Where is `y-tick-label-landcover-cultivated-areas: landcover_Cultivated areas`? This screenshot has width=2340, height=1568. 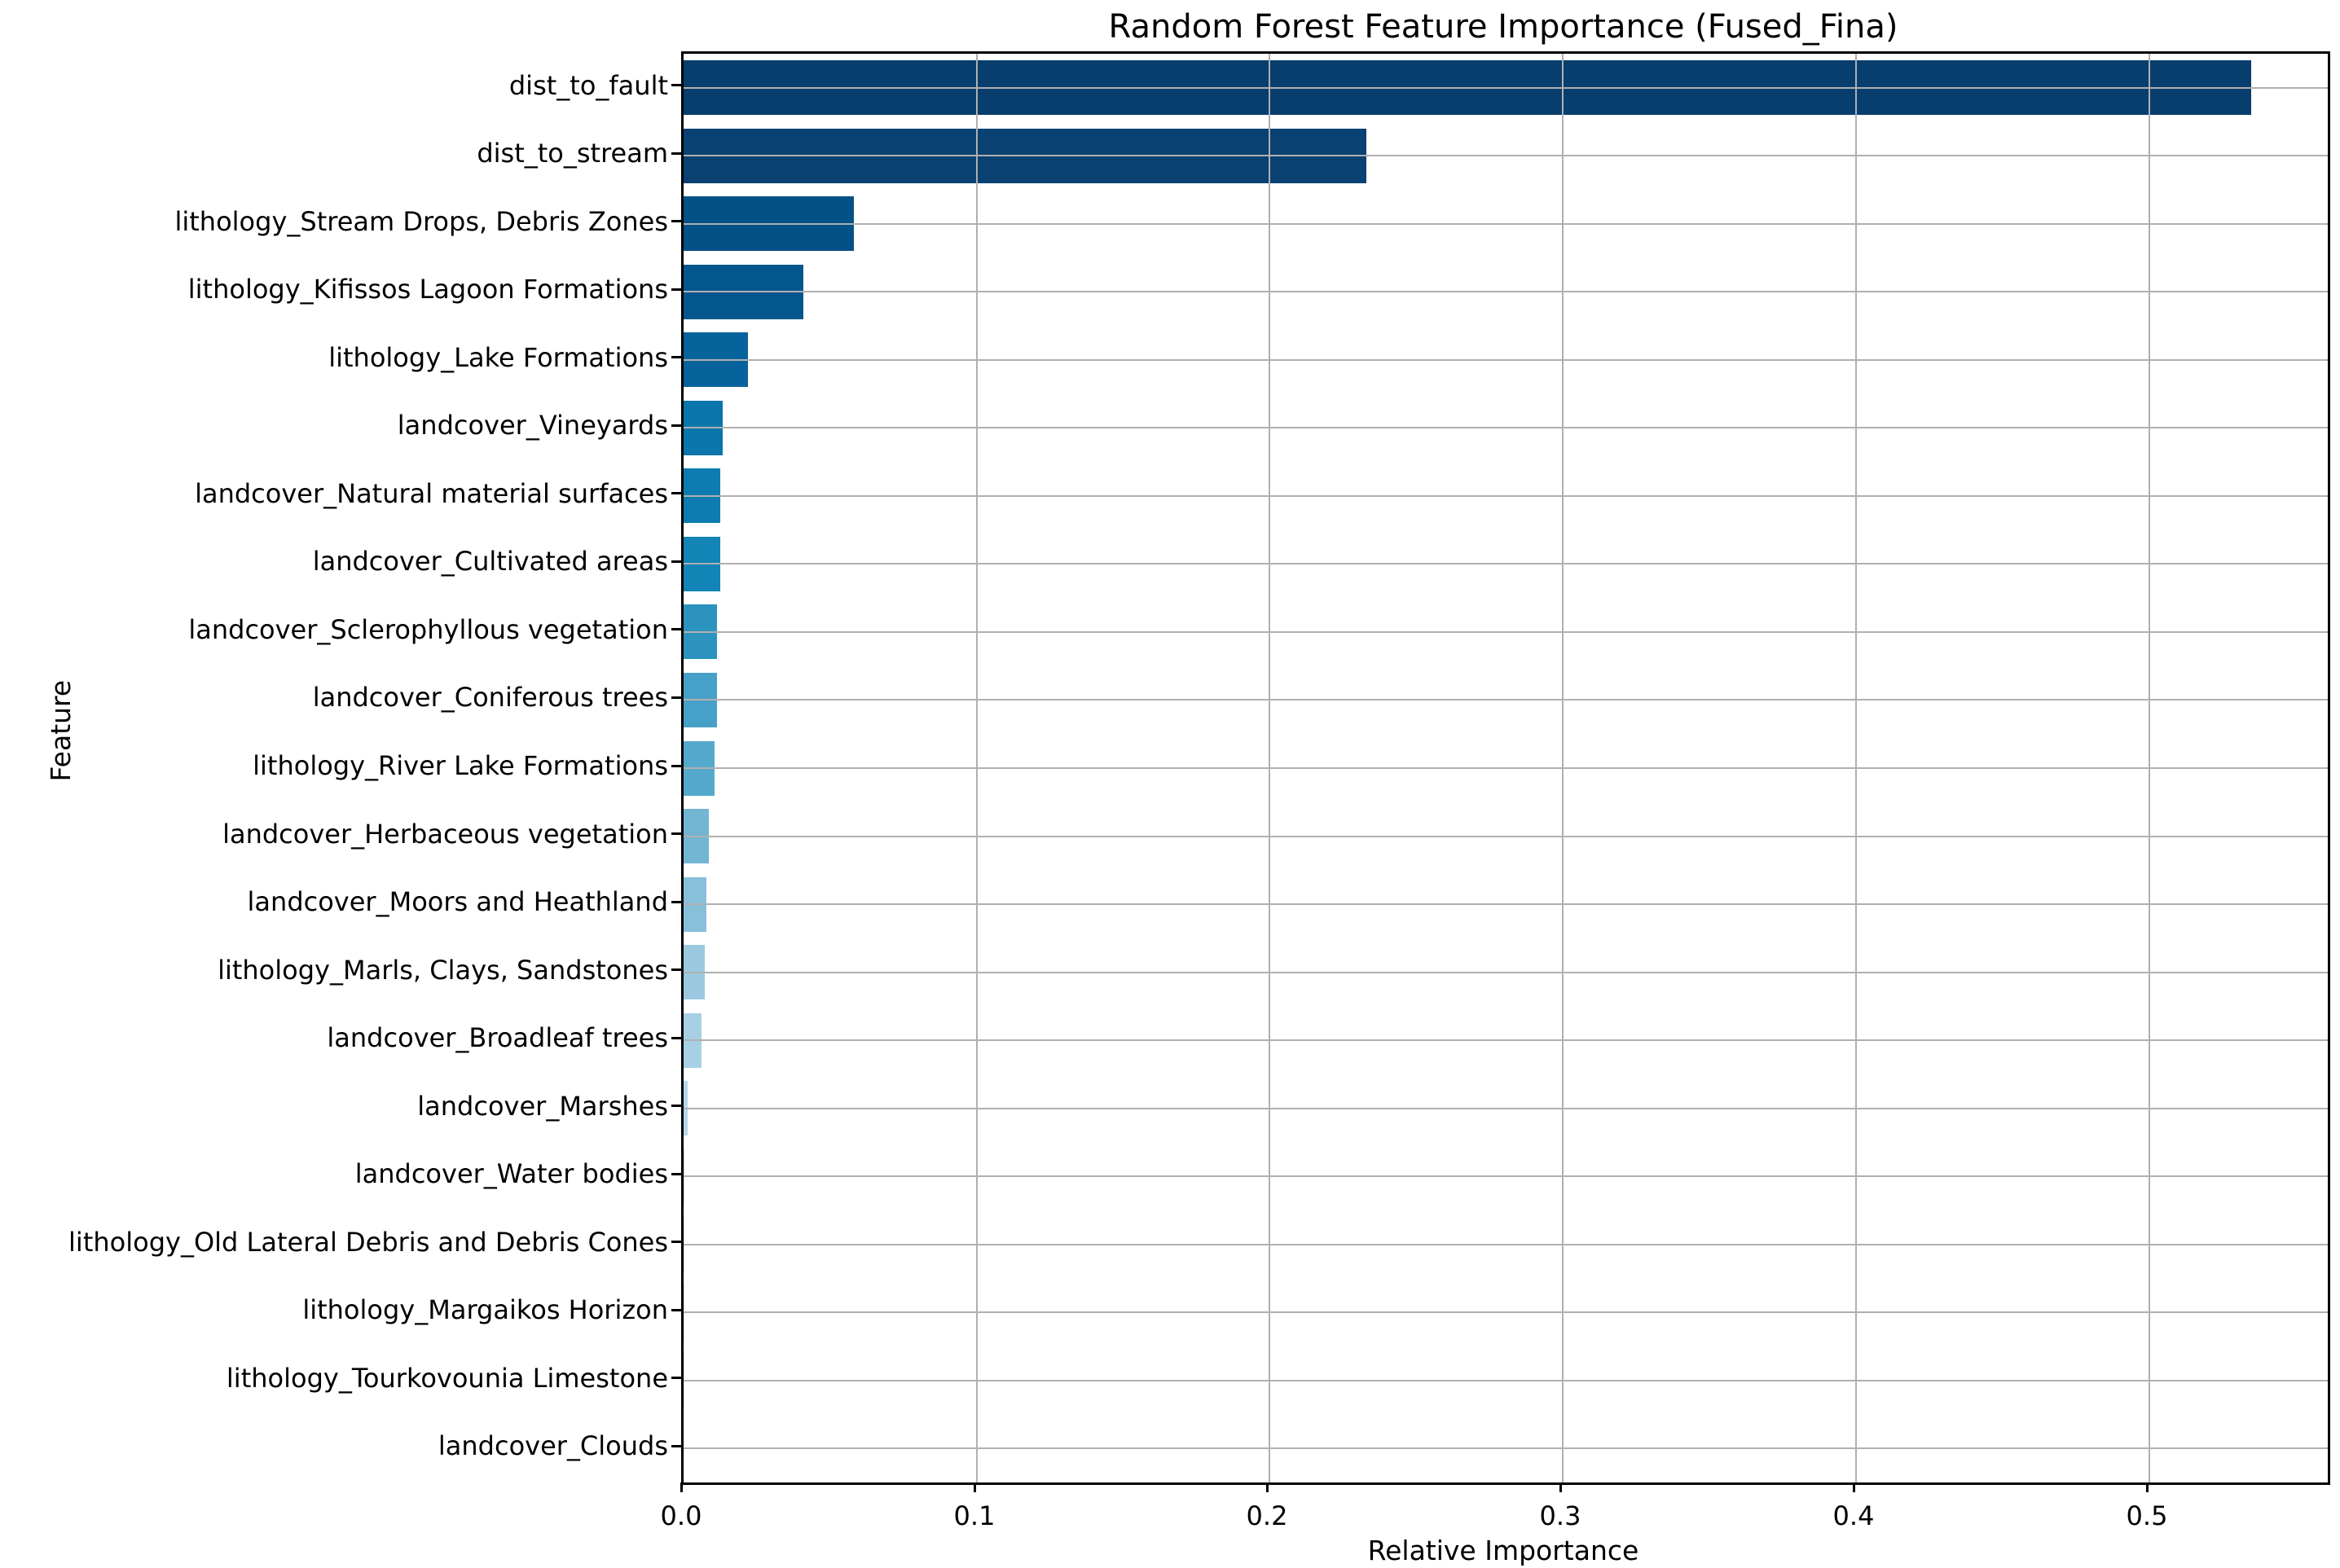 y-tick-label-landcover-cultivated-areas: landcover_Cultivated areas is located at coordinates (490, 561).